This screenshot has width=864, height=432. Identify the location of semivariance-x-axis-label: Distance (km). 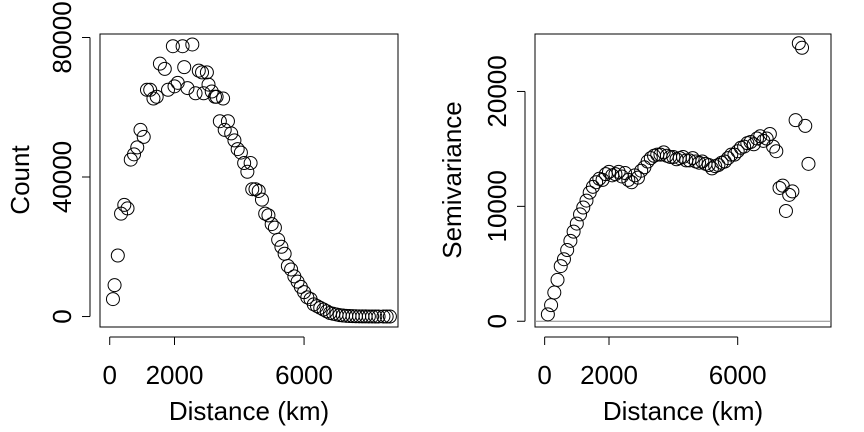
(683, 411).